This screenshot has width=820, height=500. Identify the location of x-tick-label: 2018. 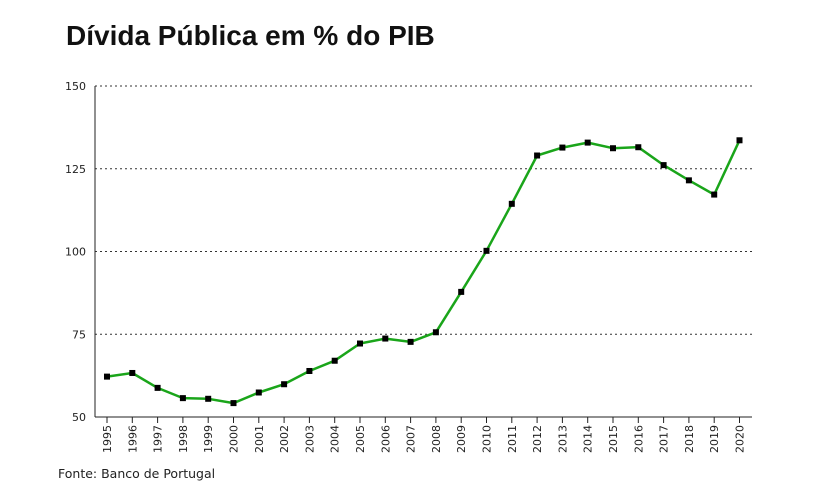
(689, 439).